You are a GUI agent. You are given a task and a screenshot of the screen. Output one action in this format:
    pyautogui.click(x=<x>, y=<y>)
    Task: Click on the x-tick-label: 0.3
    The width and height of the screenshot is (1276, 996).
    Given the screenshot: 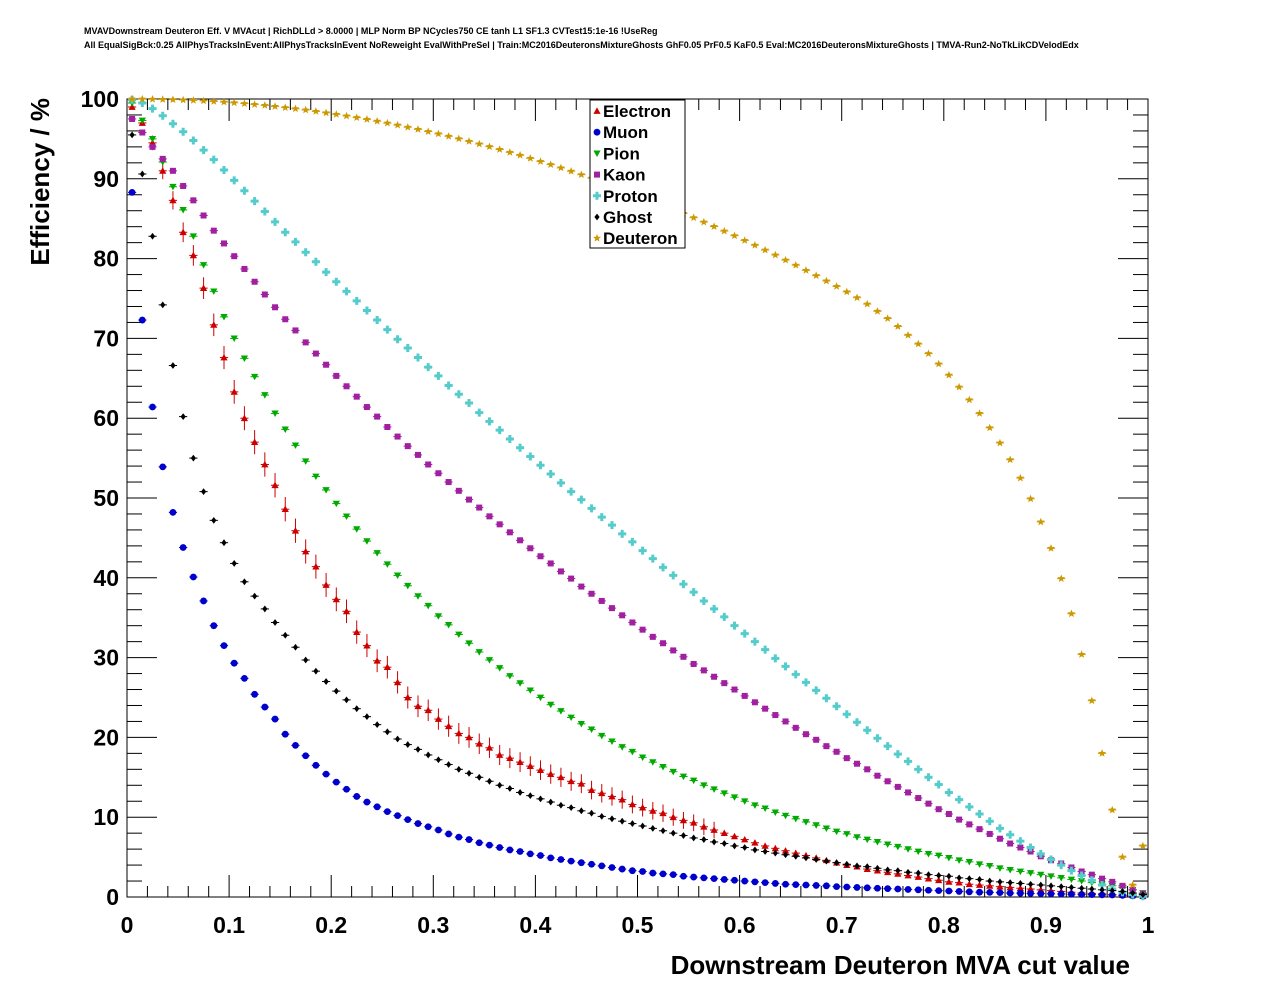 What is the action you would take?
    pyautogui.click(x=433, y=925)
    